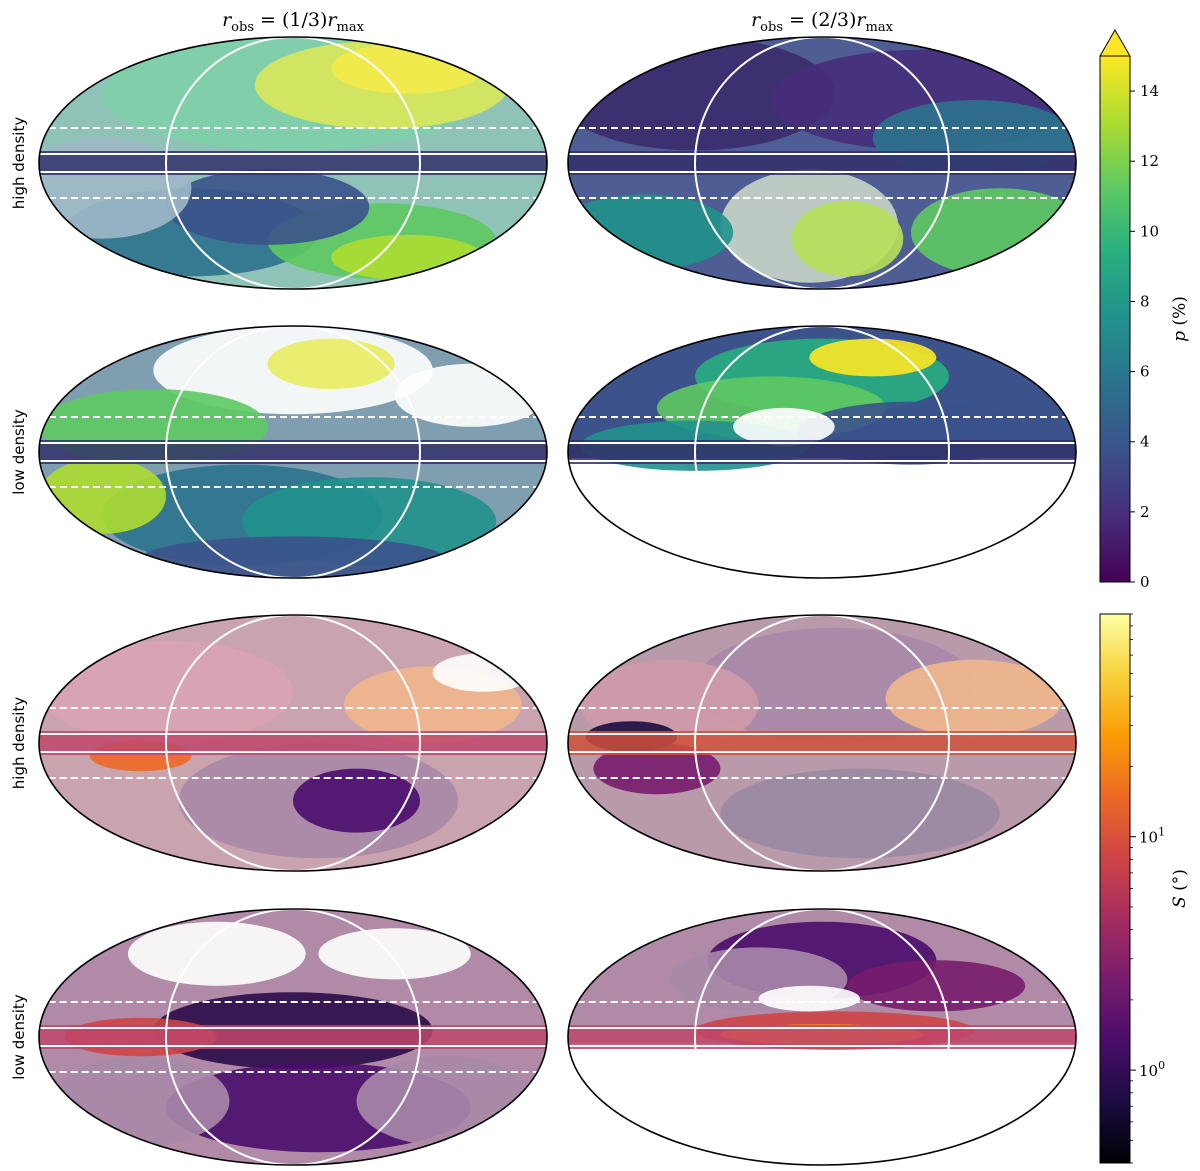 The height and width of the screenshot is (1171, 1200). I want to click on colorbar-p-tick-label: 2, so click(1145, 512).